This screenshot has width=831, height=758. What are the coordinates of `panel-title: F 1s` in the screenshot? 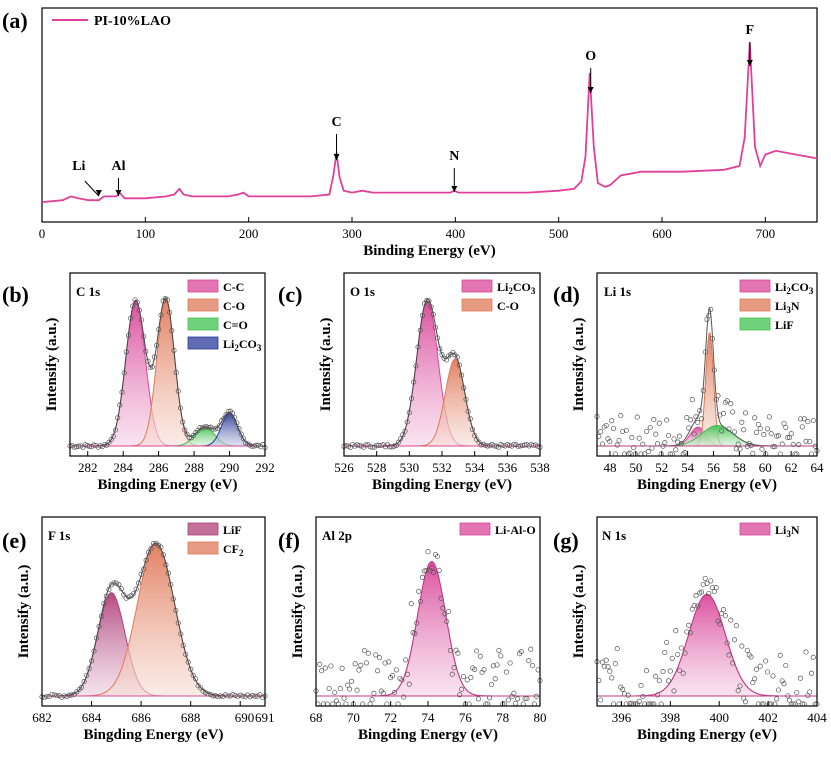 It's located at (59, 535).